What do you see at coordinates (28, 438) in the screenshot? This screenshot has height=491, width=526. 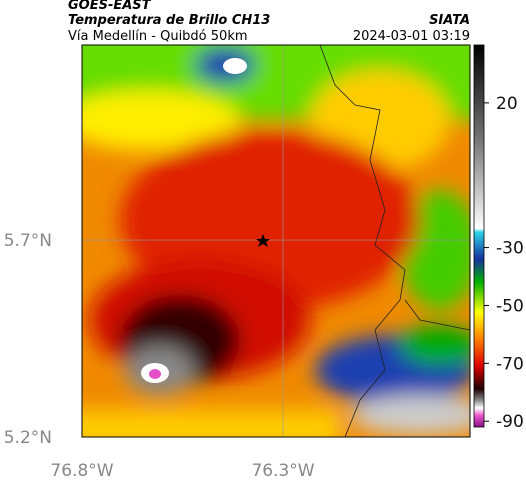 I see `y-tick-label: 5.2°N` at bounding box center [28, 438].